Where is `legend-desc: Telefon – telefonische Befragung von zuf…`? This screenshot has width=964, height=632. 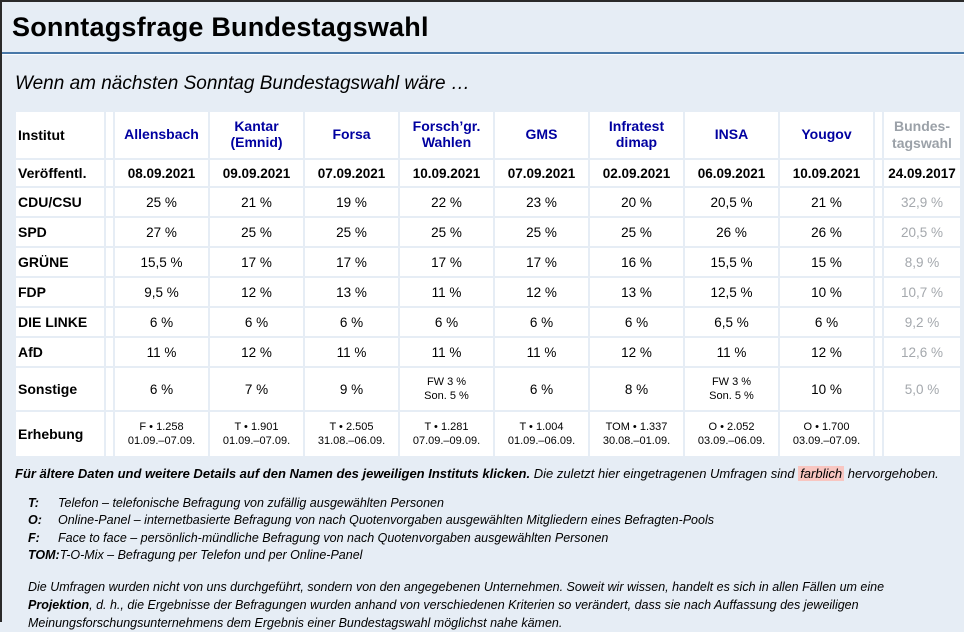 legend-desc: Telefon – telefonische Befragung von zuf… is located at coordinates (251, 503).